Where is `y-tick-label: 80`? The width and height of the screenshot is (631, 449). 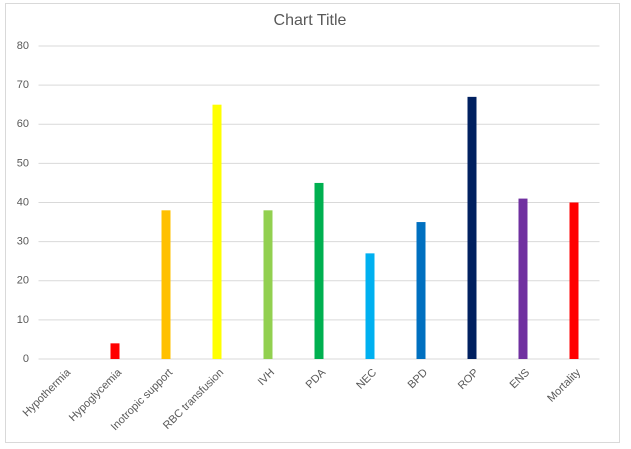
y-tick-label: 80 is located at coordinates (23, 46).